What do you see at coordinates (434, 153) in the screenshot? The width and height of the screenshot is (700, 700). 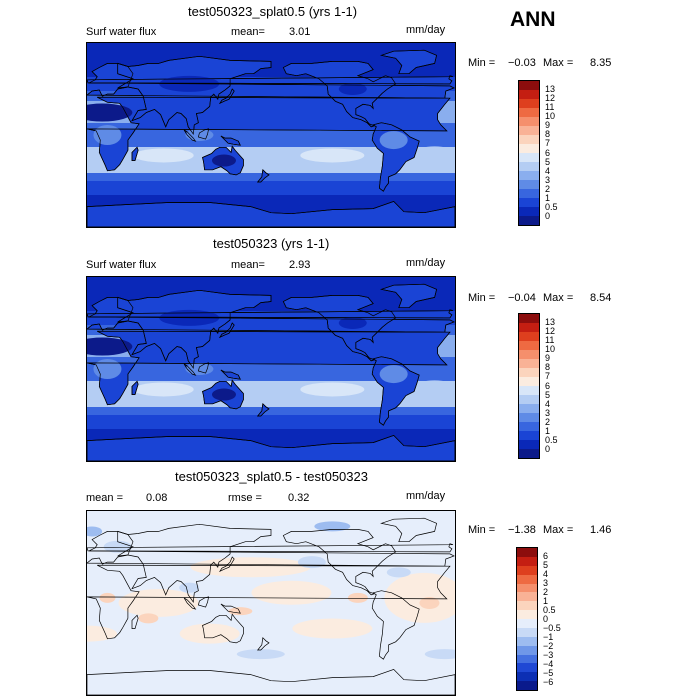 I see `field-satlantic` at bounding box center [434, 153].